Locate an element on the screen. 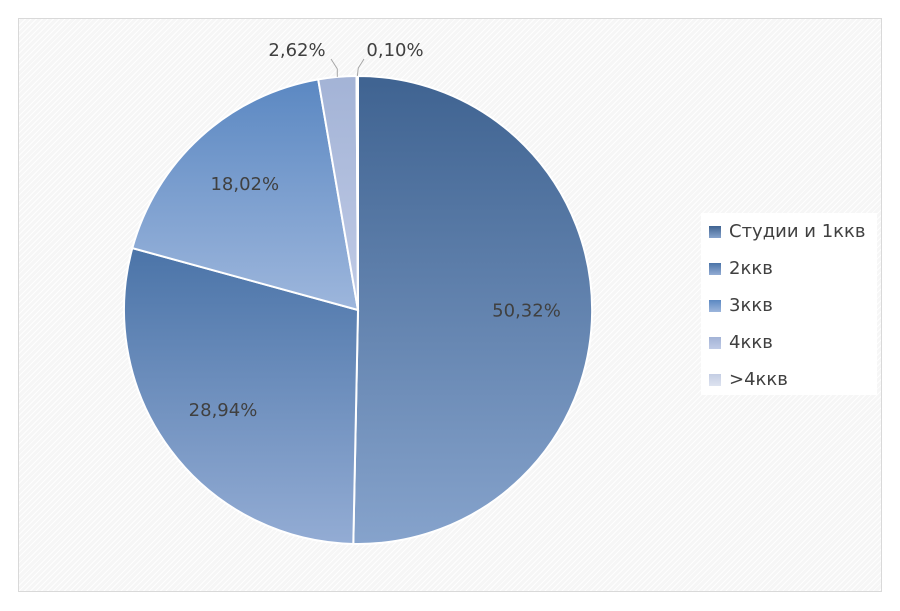 The image size is (900, 611). leader-line-gt4k is located at coordinates (360, 67).